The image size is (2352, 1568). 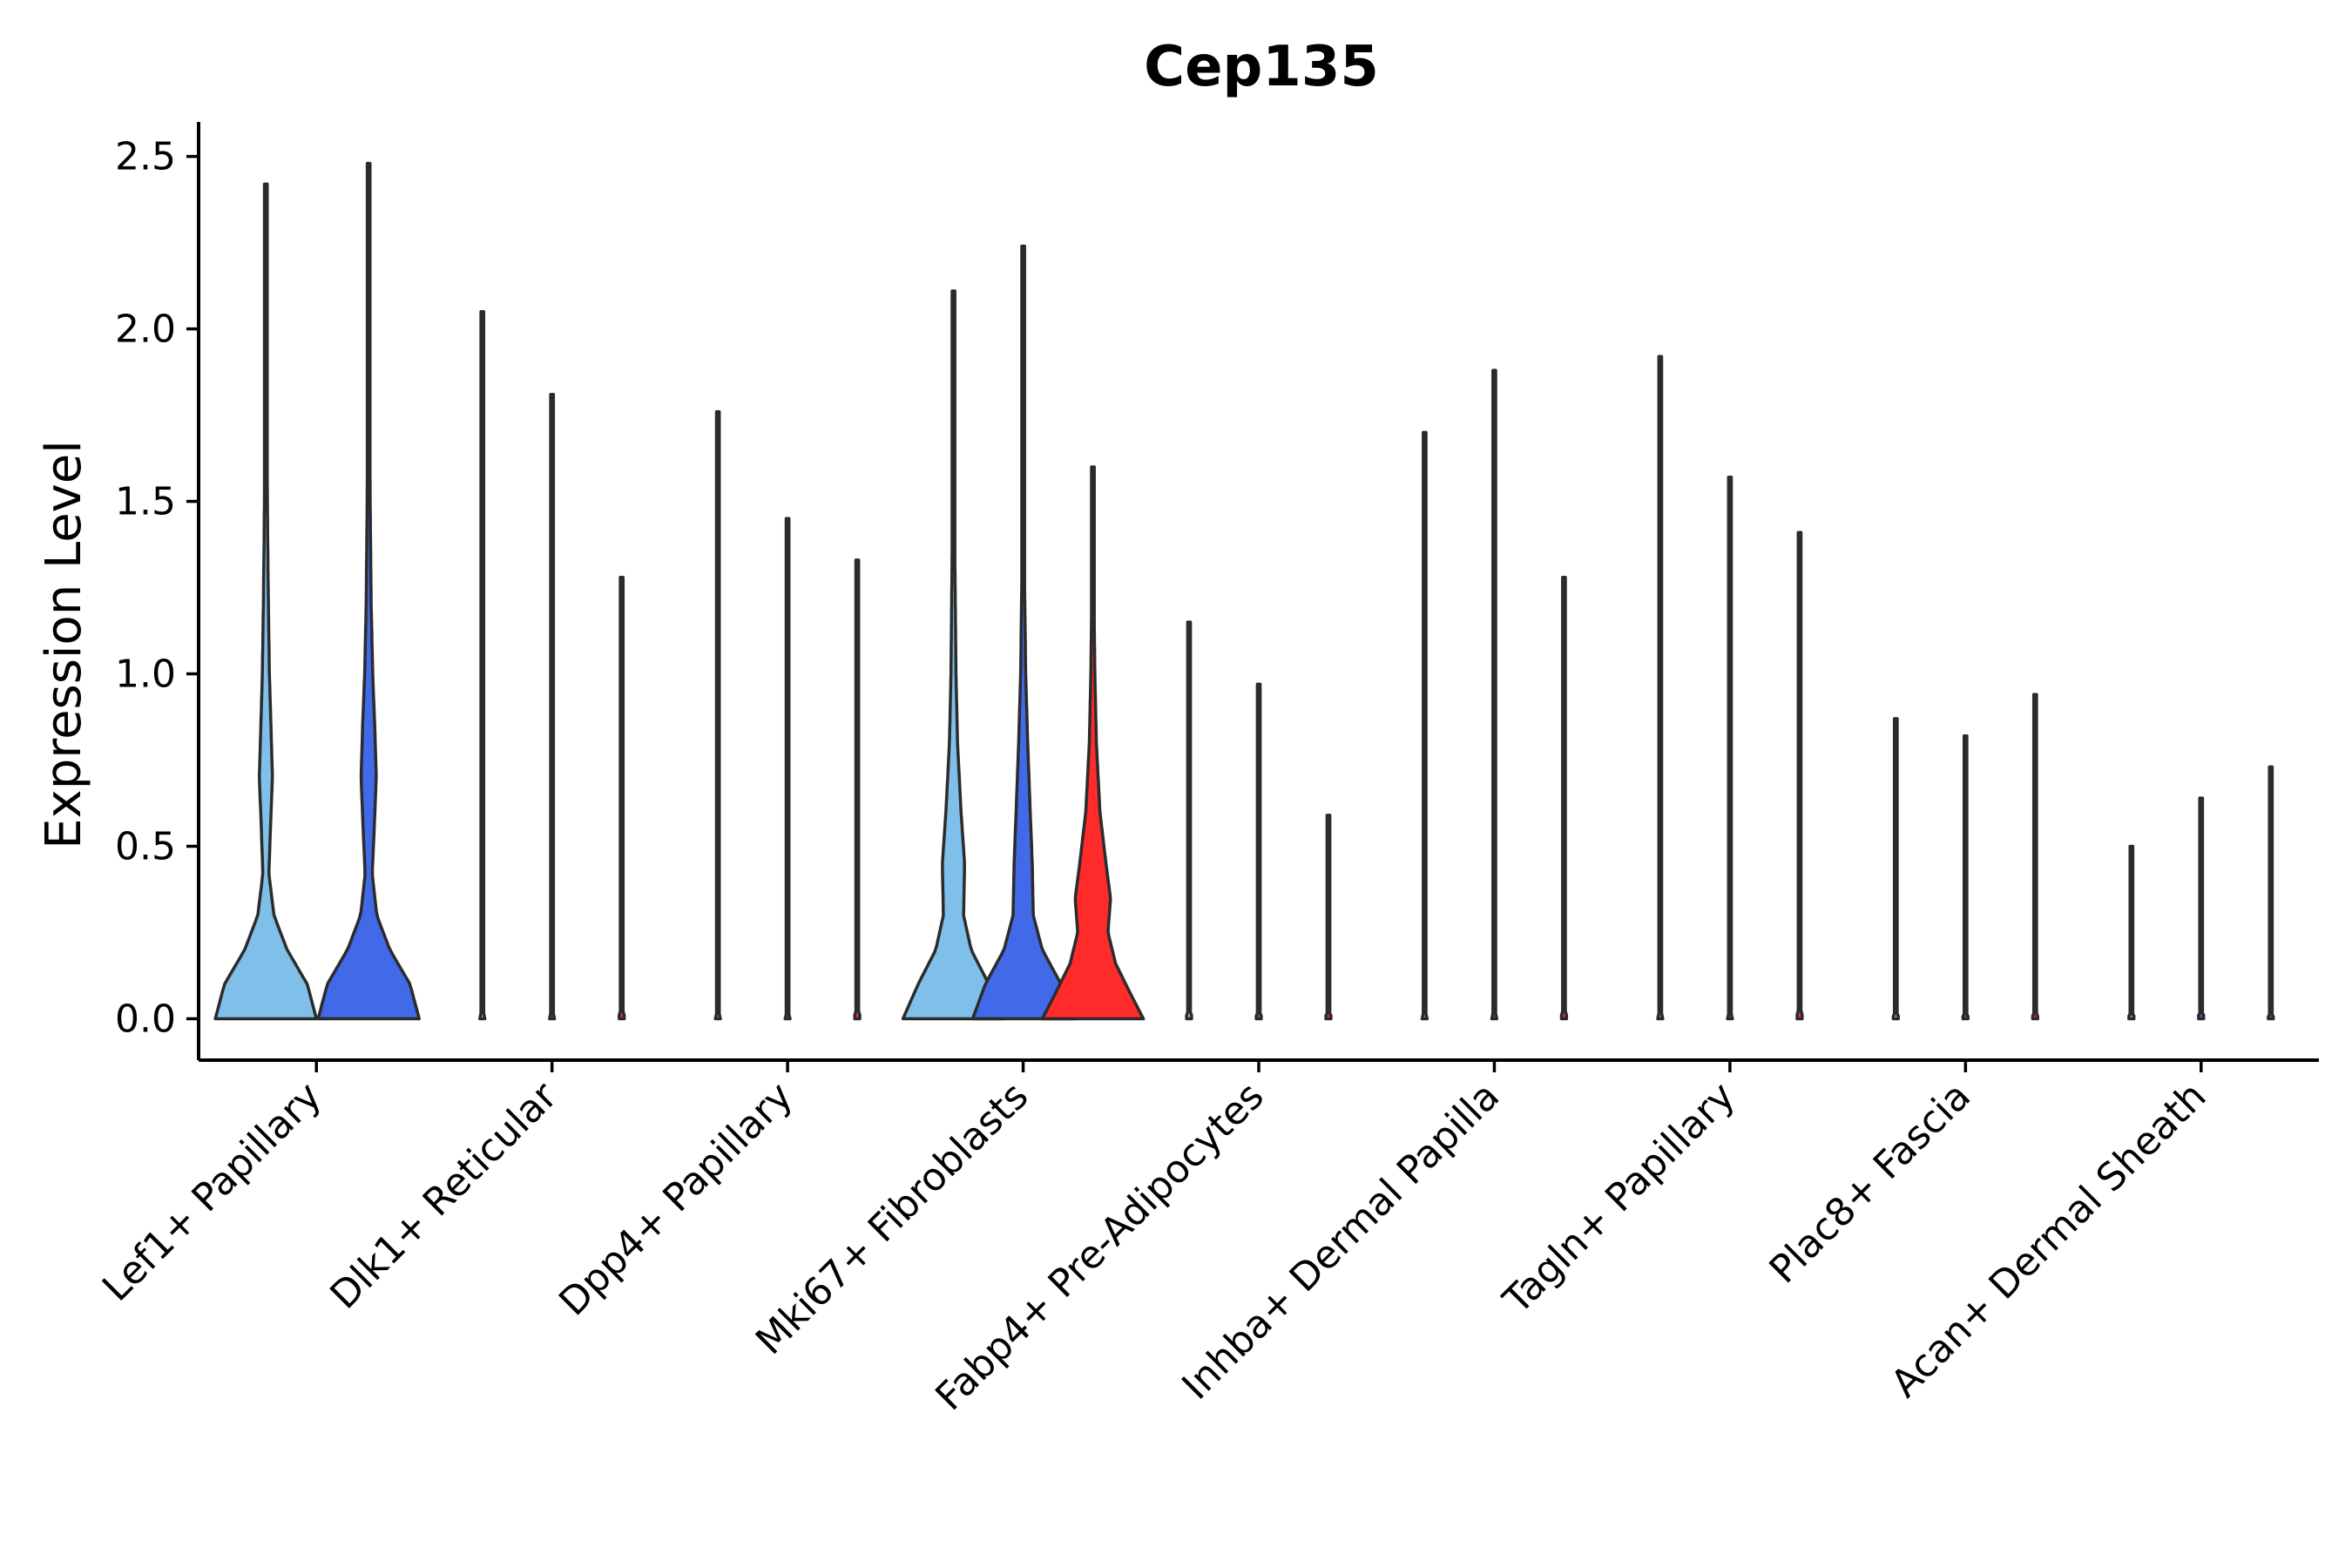 What do you see at coordinates (892, 1218) in the screenshot?
I see `x-tick-label: Mki67+ Fibroblasts` at bounding box center [892, 1218].